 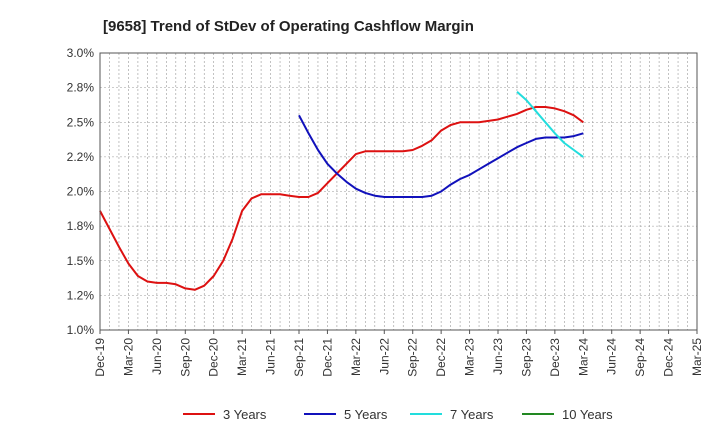 What do you see at coordinates (612, 356) in the screenshot?
I see `x-tick-label: Jun-24` at bounding box center [612, 356].